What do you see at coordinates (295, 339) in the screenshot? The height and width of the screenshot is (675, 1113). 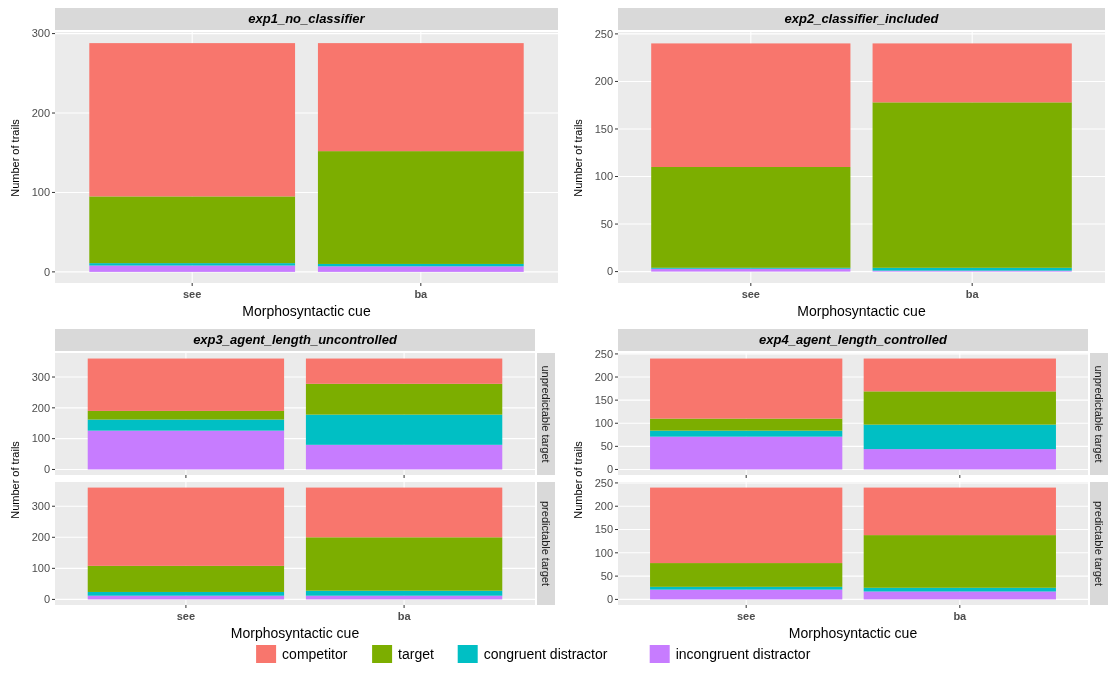 I see `chart-title: exp3_agent_length_uncontrolled` at bounding box center [295, 339].